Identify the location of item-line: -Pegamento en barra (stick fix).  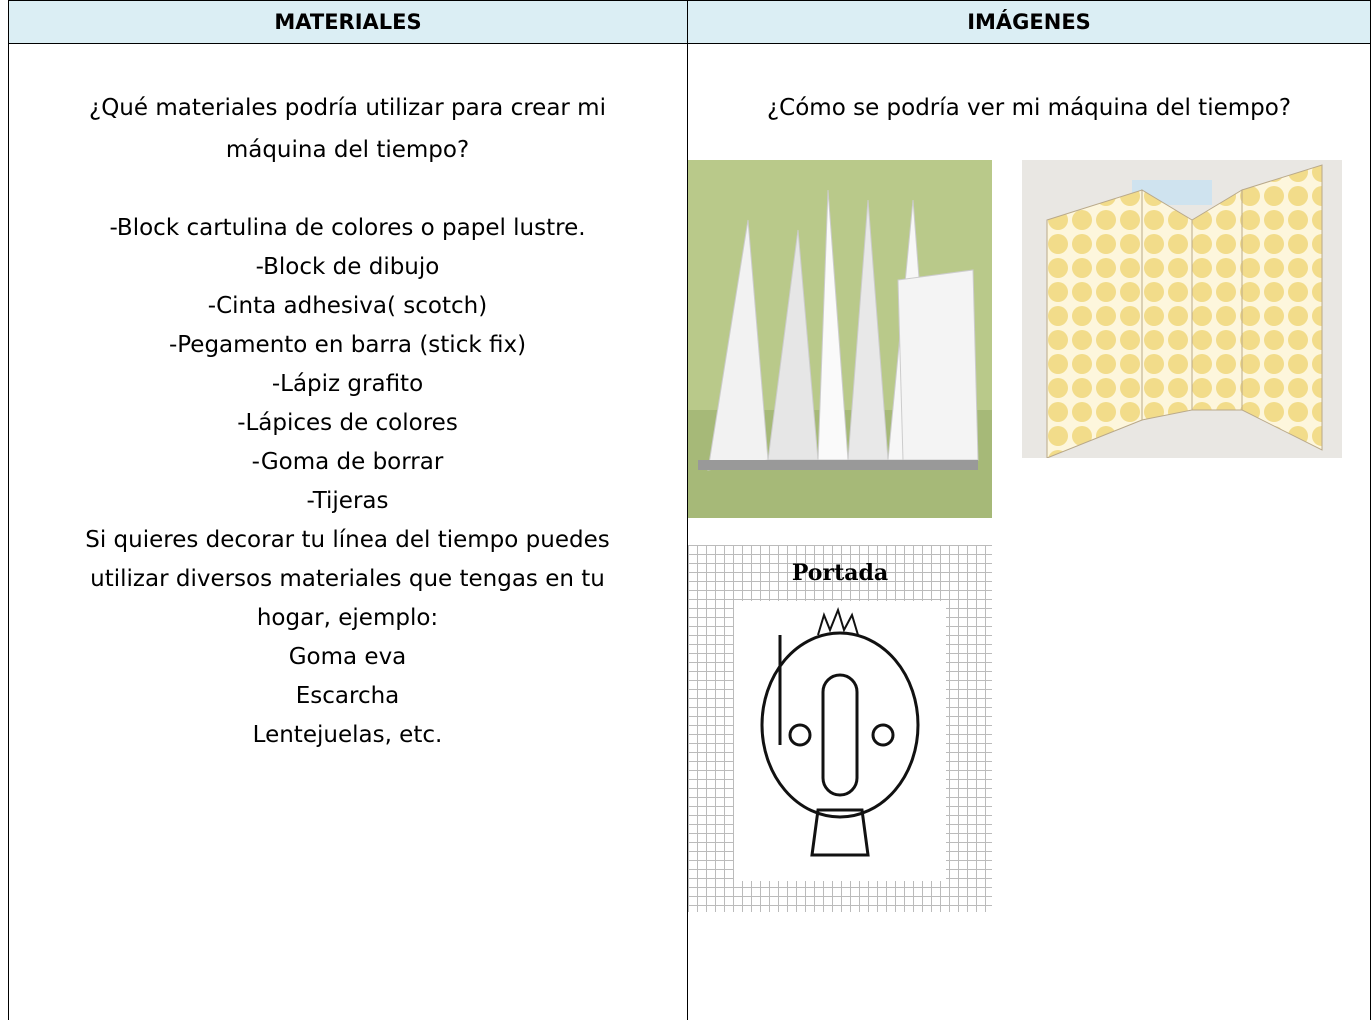
(347, 345).